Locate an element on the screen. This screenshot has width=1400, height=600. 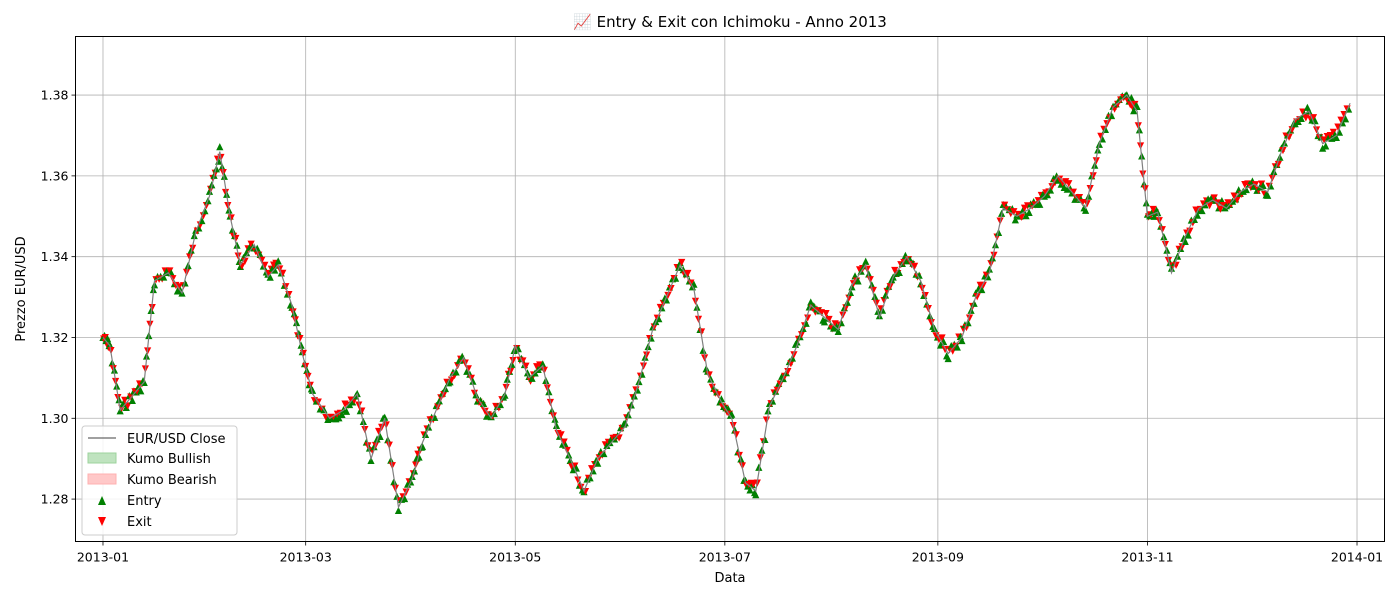
y-axis-label: Prezzo EUR/USD is located at coordinates (21, 288).